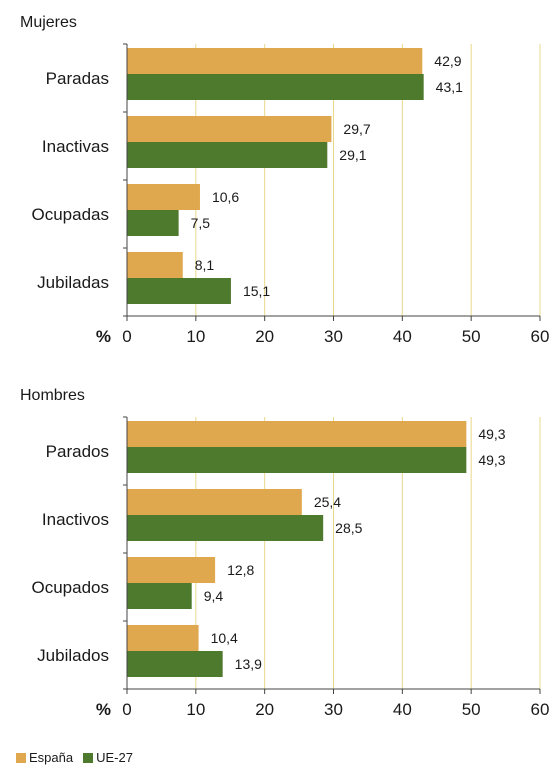  Describe the element at coordinates (71, 214) in the screenshot. I see `category-label: Ocupadas` at that location.